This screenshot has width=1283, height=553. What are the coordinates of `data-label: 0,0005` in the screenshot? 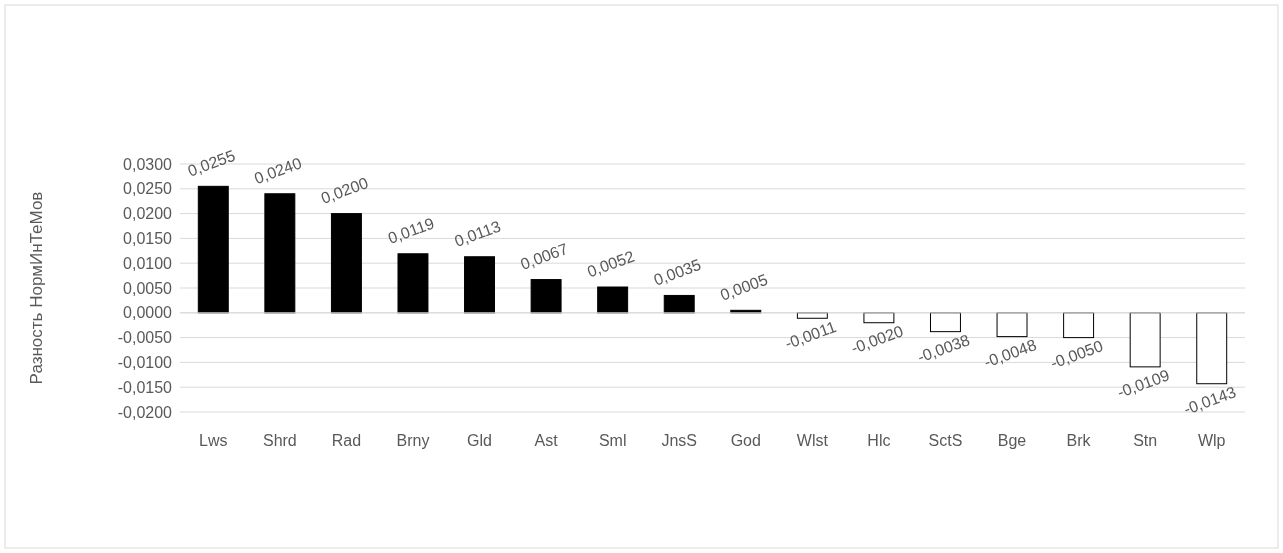 It's located at (744, 287).